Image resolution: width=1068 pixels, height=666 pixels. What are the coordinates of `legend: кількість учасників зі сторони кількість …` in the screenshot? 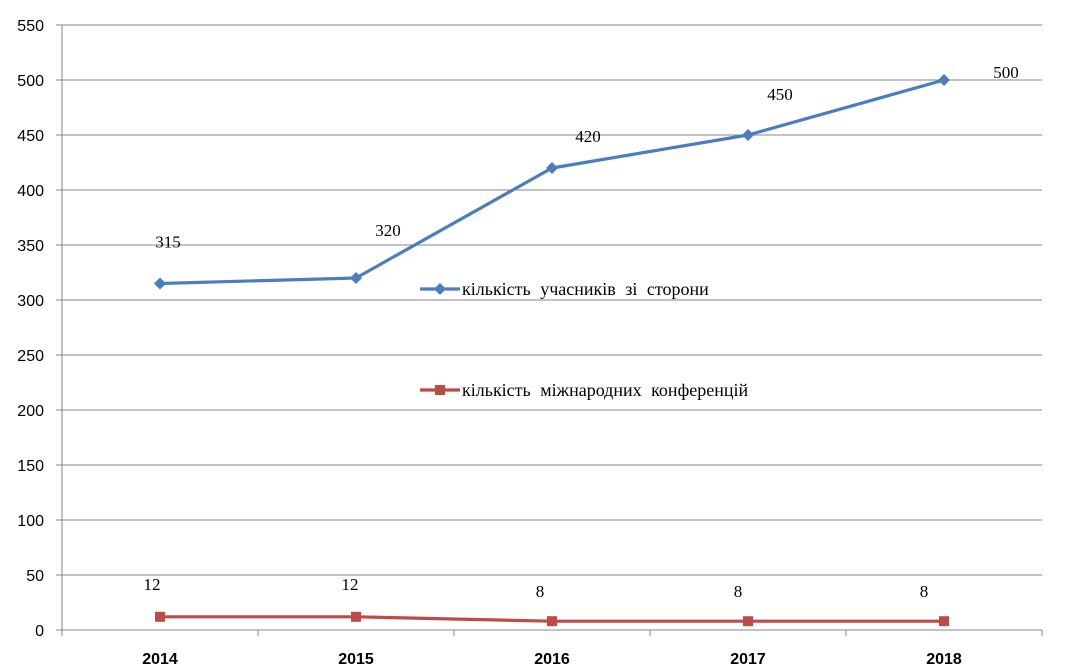 It's located at (584, 339).